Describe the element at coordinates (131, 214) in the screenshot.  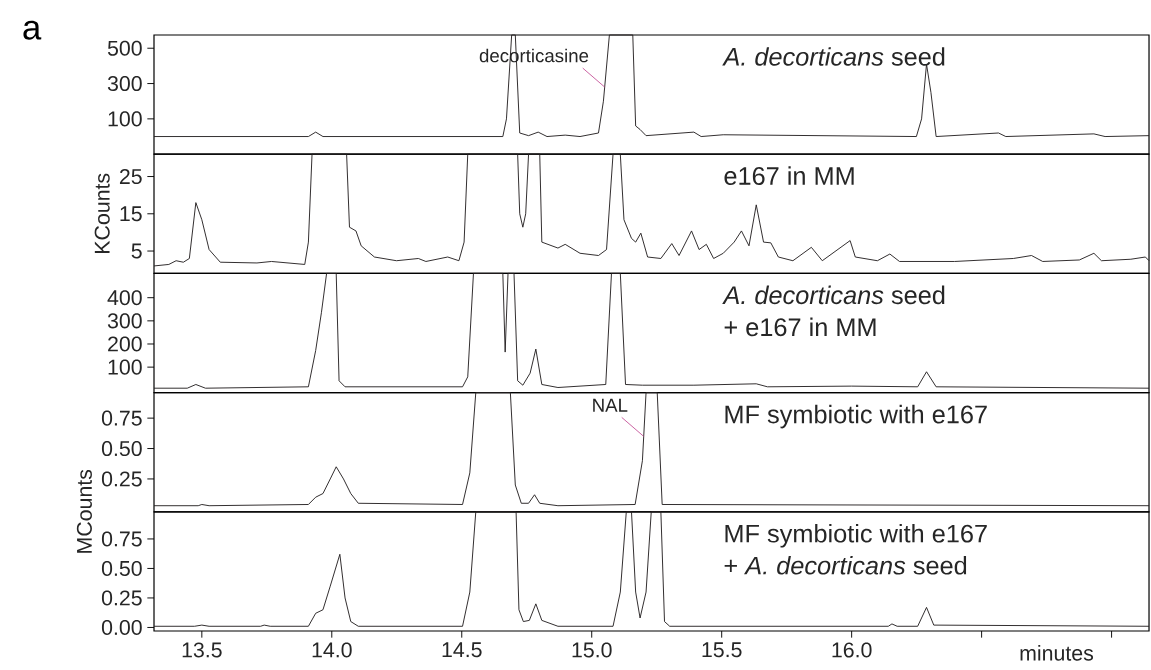
I see `y-tick-label: 15` at that location.